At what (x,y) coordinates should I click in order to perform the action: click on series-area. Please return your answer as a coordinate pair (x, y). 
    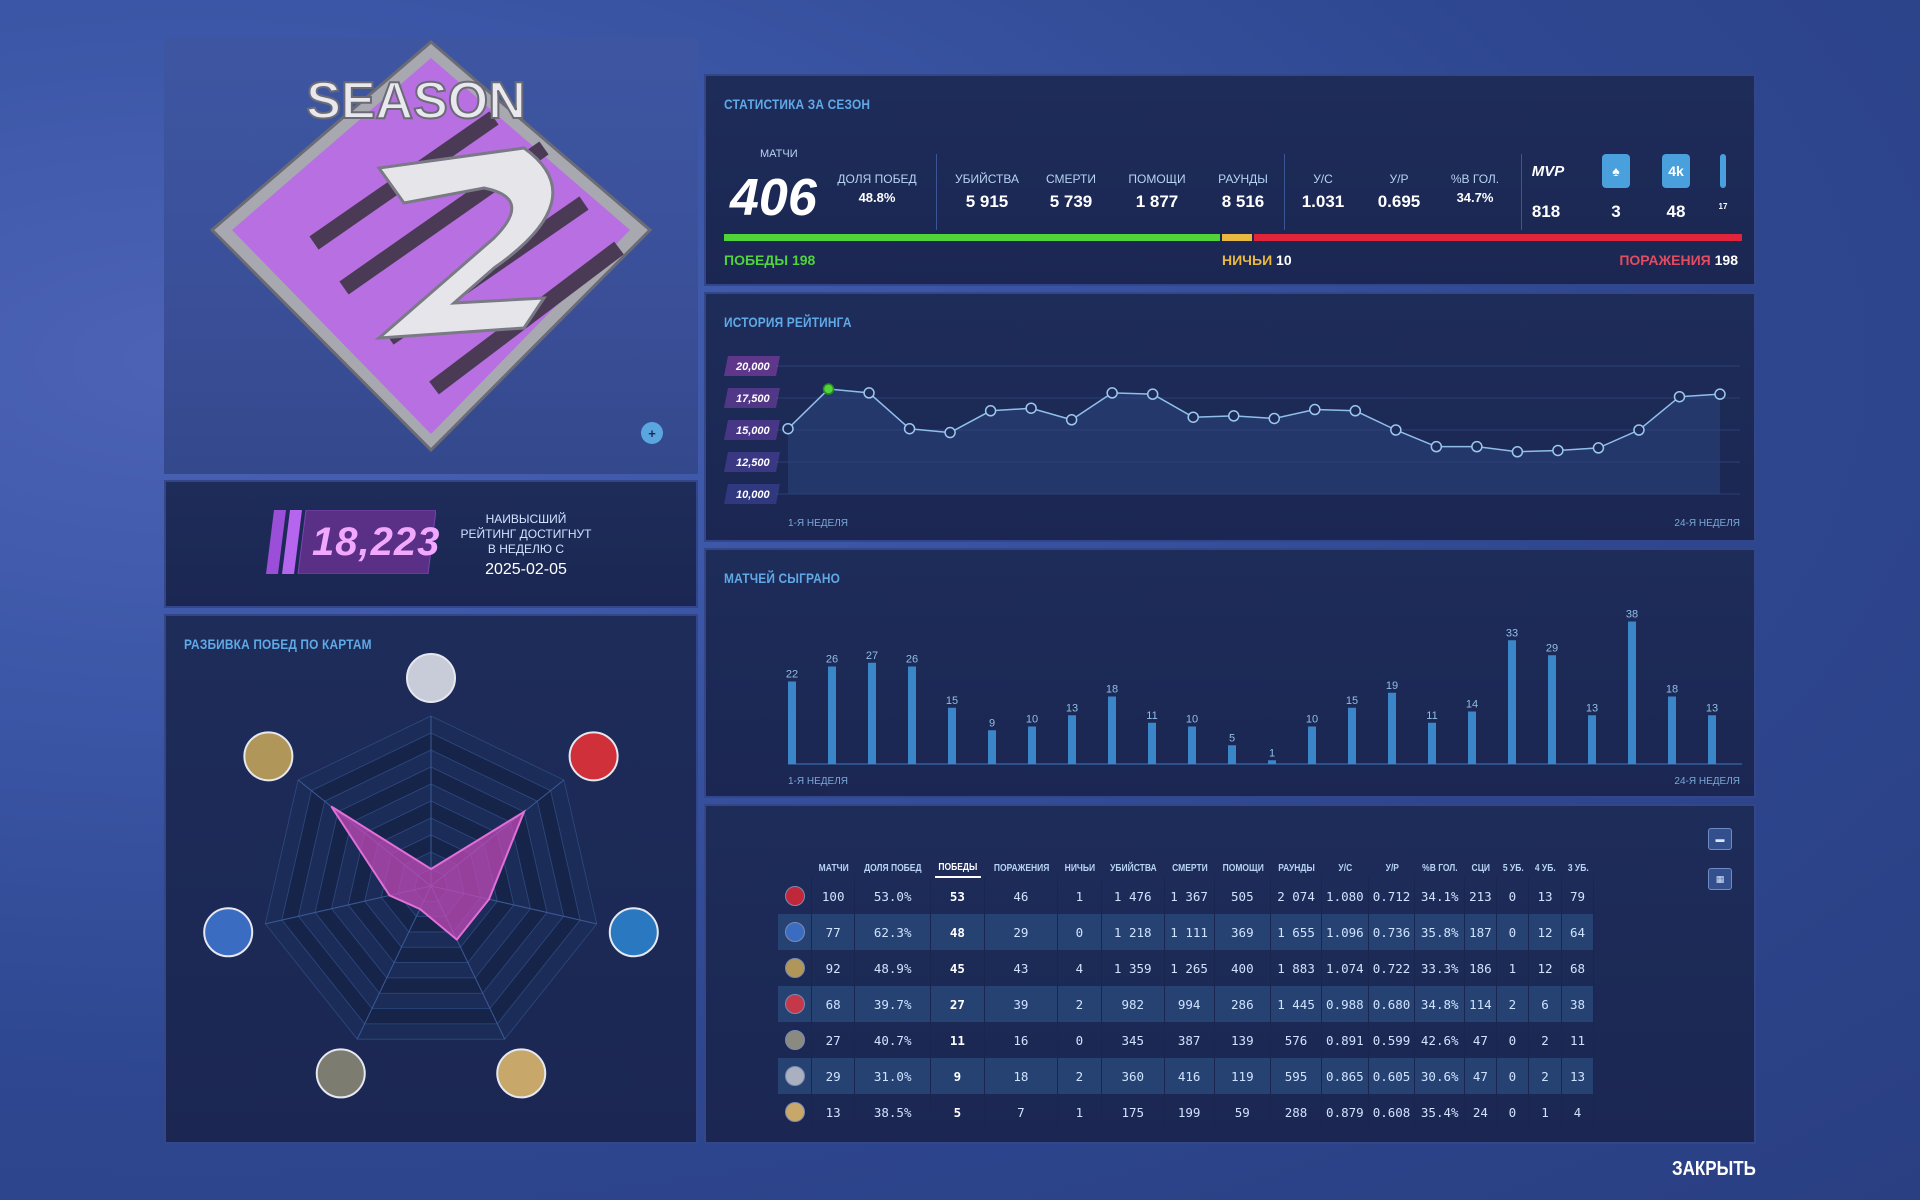
    Looking at the image, I should click on (1254, 441).